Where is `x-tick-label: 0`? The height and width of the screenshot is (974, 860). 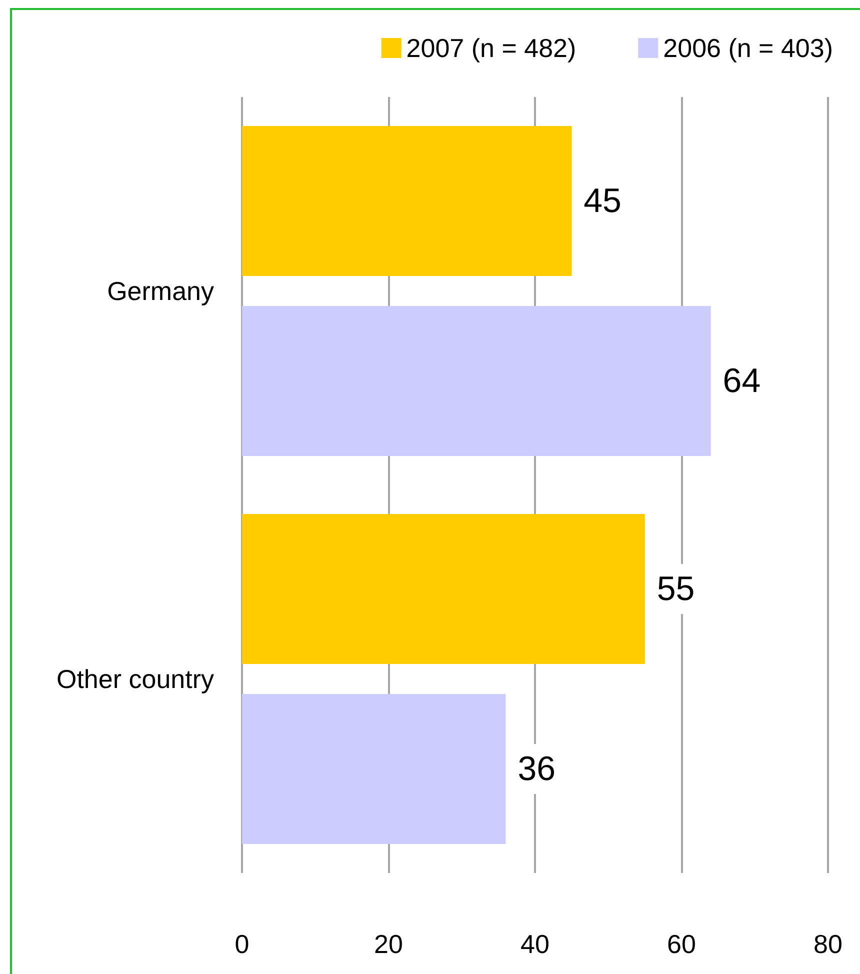 x-tick-label: 0 is located at coordinates (242, 944).